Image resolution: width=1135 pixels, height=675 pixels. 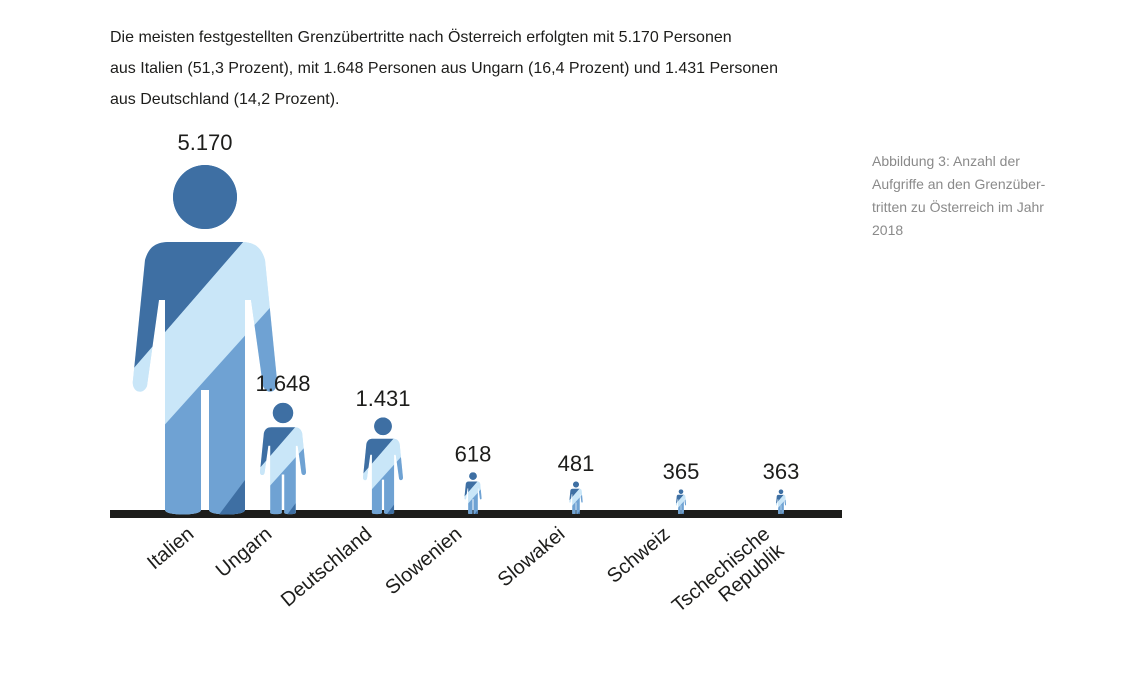 I want to click on data-label: 481, so click(x=576, y=463).